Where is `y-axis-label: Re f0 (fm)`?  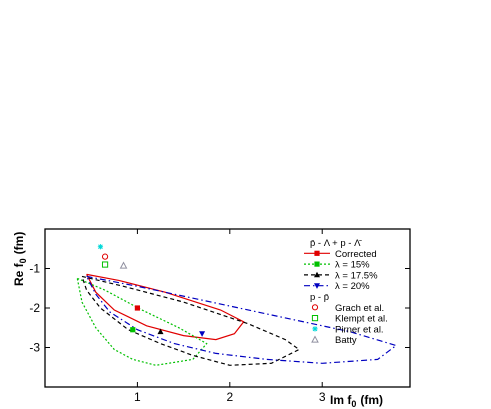
y-axis-label: Re f0 (fm) is located at coordinates (20, 259).